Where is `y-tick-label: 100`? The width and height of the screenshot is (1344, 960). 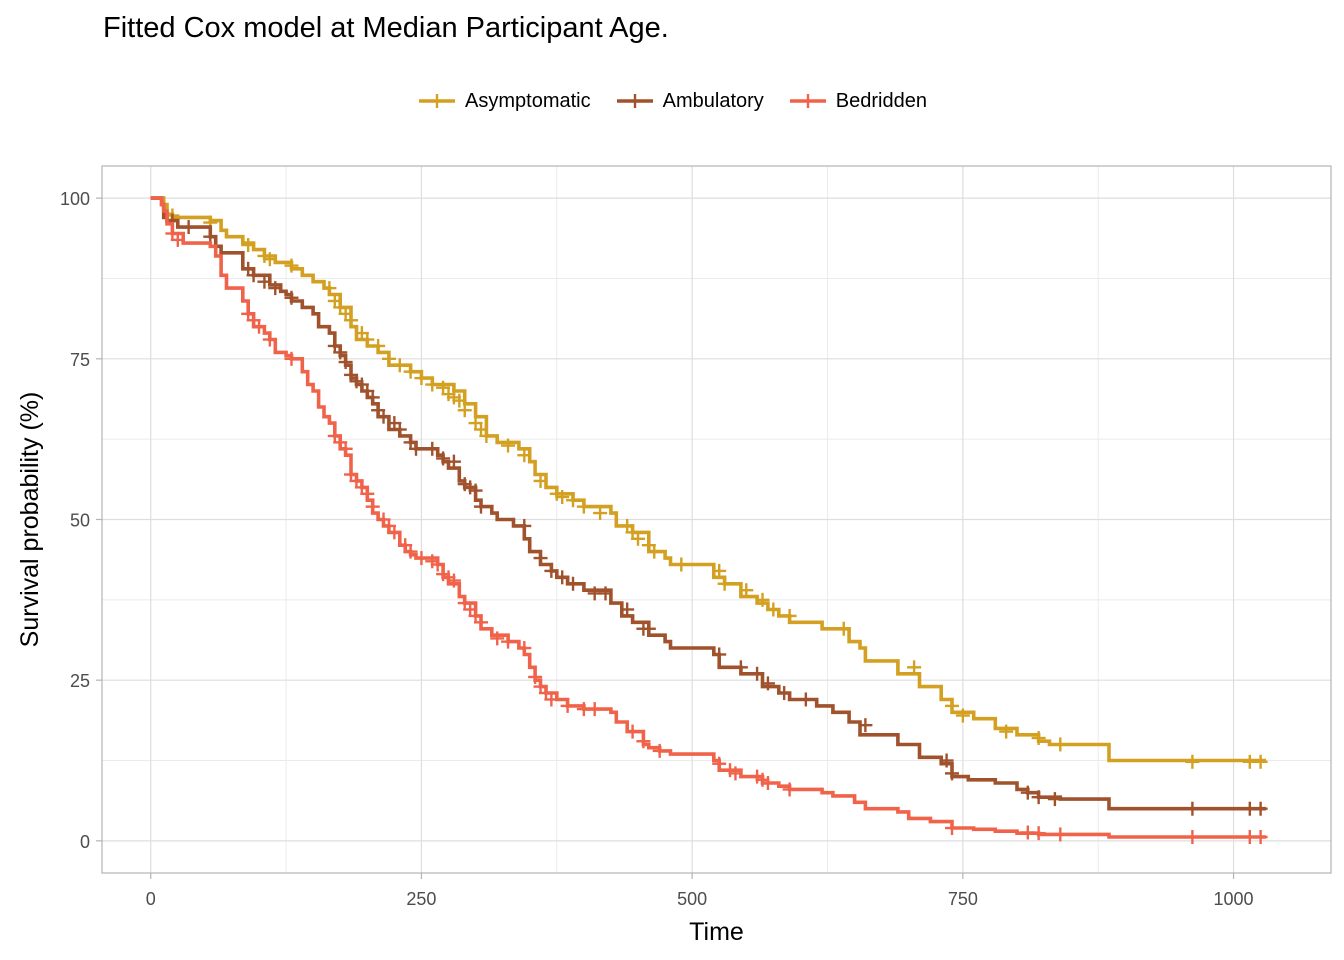 y-tick-label: 100 is located at coordinates (75, 199).